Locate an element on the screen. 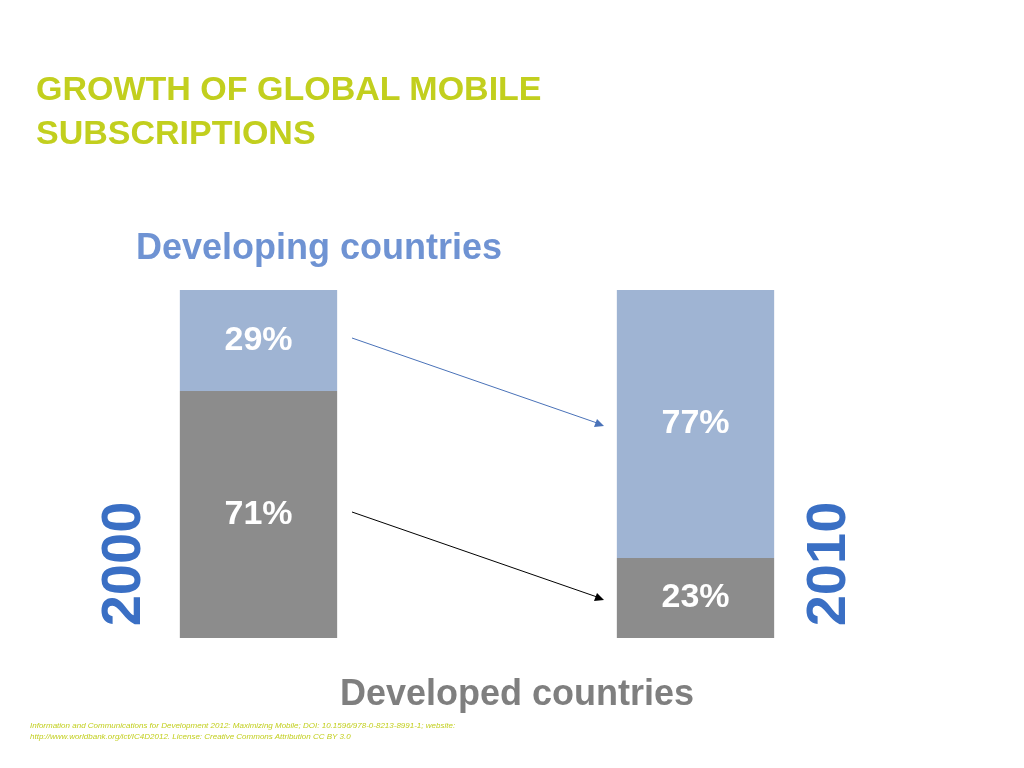 Image resolution: width=1024 pixels, height=768 pixels. chart-title: GROWTH OF GLOBAL MOBILE SUBSCRIPTIONS is located at coordinates (289, 110).